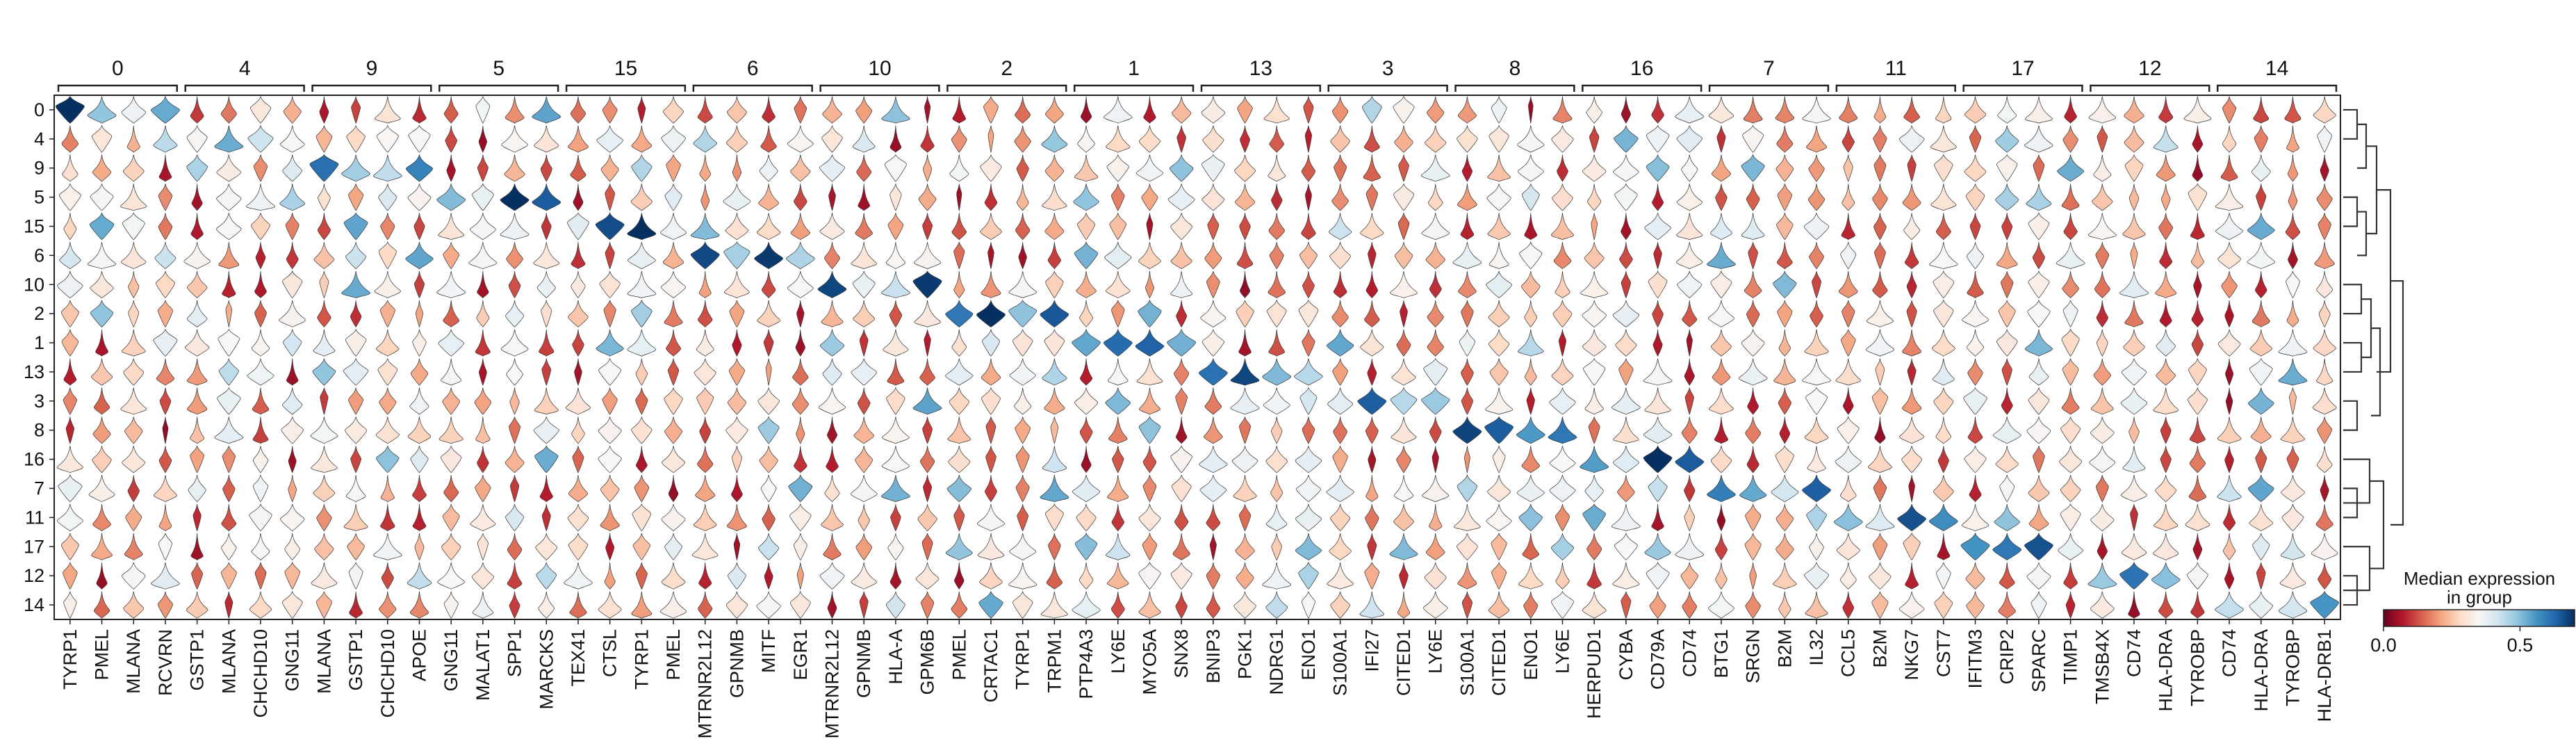  I want to click on gene-tick-label: ENO1, so click(1530, 655).